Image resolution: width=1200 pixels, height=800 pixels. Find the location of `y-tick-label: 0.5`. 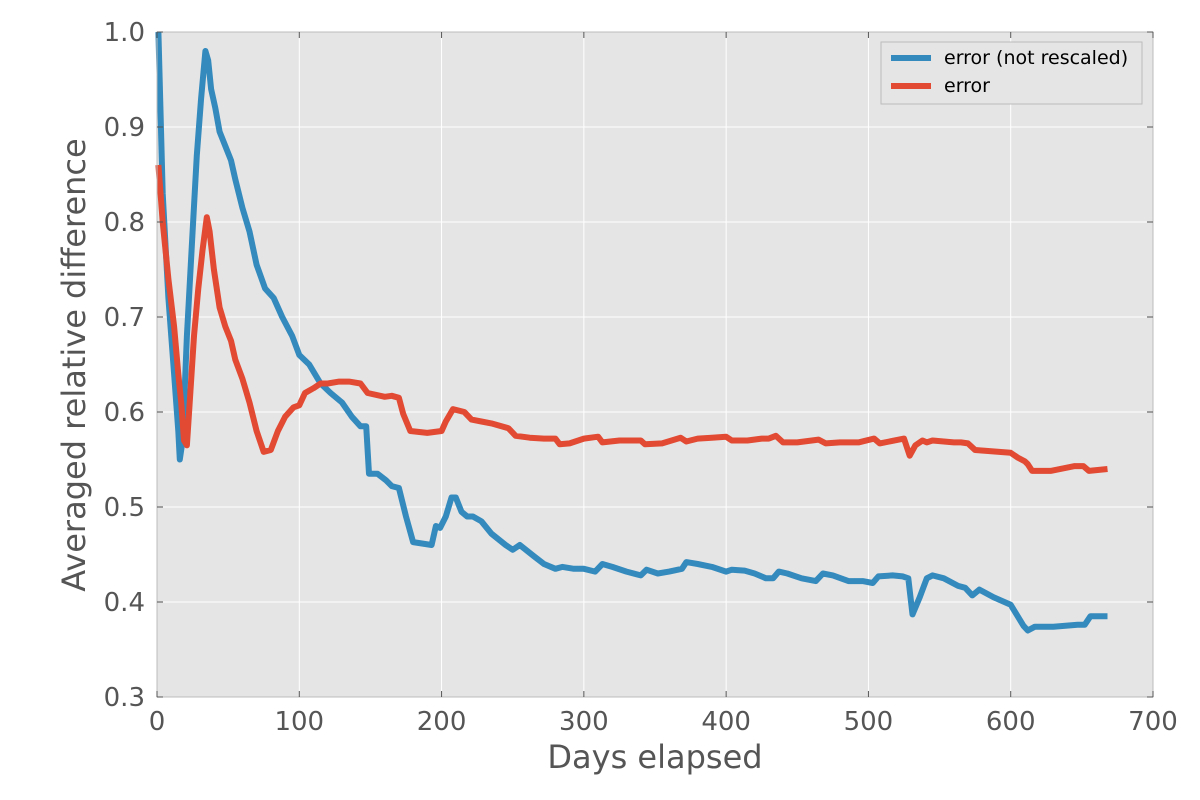

y-tick-label: 0.5 is located at coordinates (124, 508).